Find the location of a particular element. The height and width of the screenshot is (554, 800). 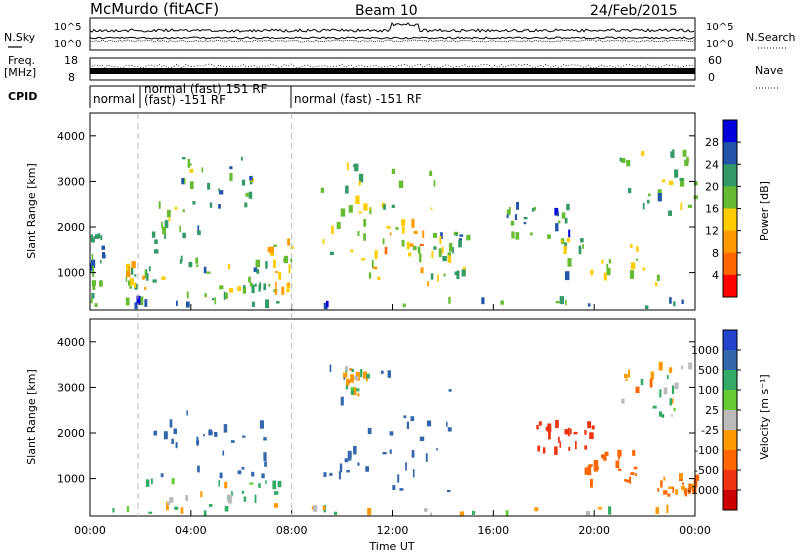

x-tick-label: 04:00 is located at coordinates (191, 530).